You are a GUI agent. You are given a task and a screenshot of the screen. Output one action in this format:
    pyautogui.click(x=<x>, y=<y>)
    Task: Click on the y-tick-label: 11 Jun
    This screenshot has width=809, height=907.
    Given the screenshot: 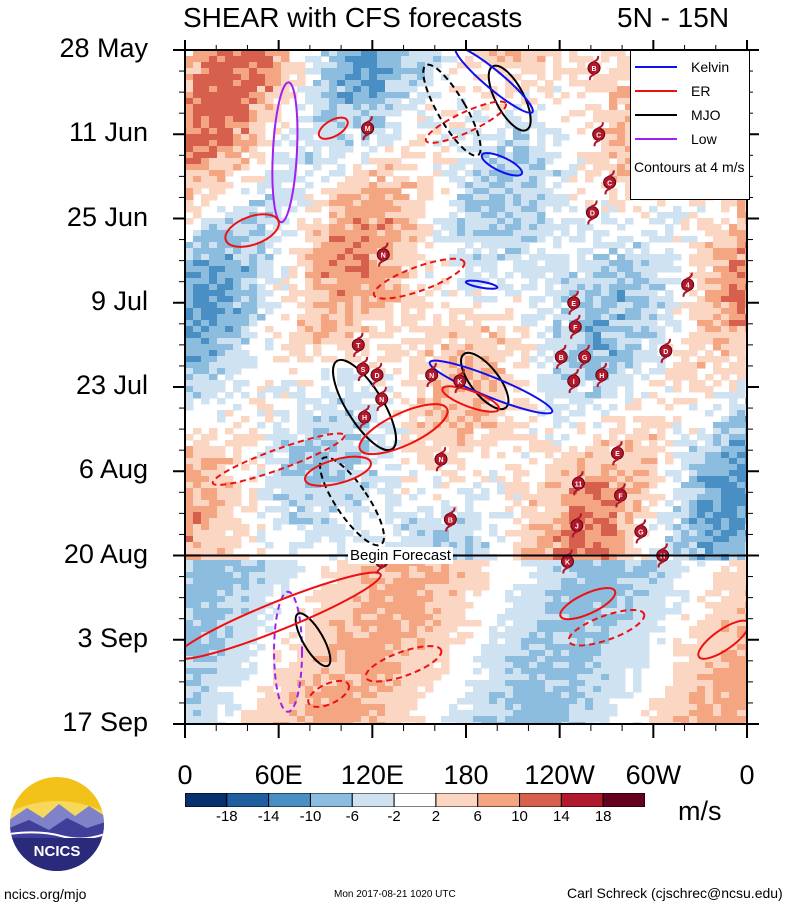 What is the action you would take?
    pyautogui.click(x=108, y=132)
    